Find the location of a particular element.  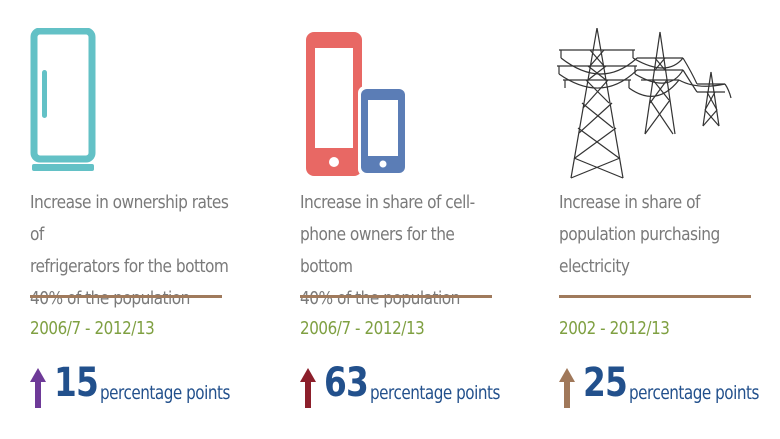

cellphone-icon is located at coordinates (418, 104).